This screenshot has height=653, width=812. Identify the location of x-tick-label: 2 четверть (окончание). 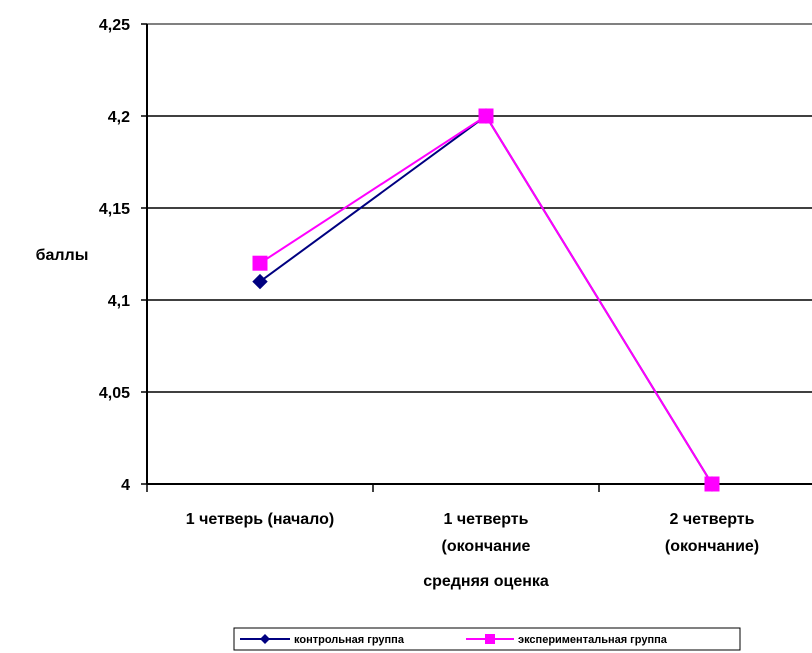
(712, 533).